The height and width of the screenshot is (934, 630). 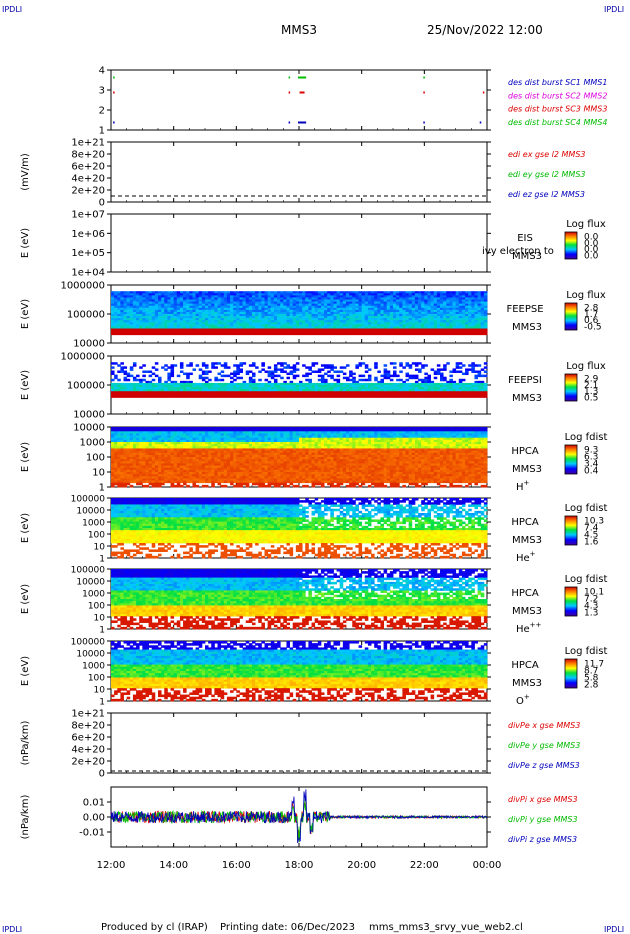 What do you see at coordinates (557, 95) in the screenshot?
I see `legend-entry: des dist burst SC2 MMS2` at bounding box center [557, 95].